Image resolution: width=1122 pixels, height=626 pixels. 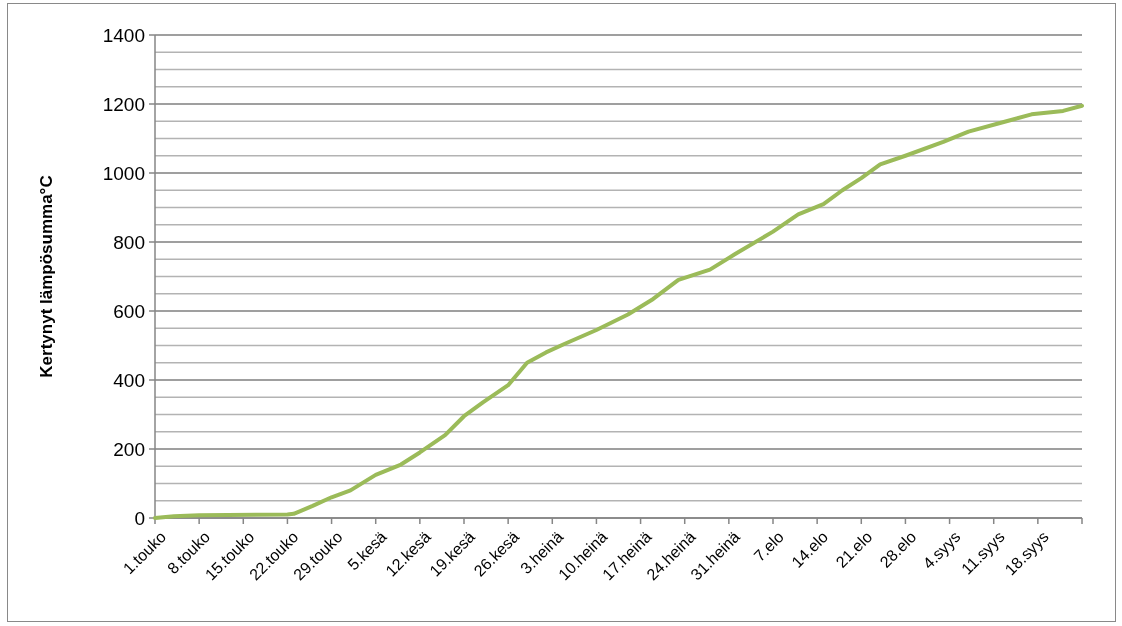 What do you see at coordinates (139, 518) in the screenshot?
I see `y-tick-label: 0` at bounding box center [139, 518].